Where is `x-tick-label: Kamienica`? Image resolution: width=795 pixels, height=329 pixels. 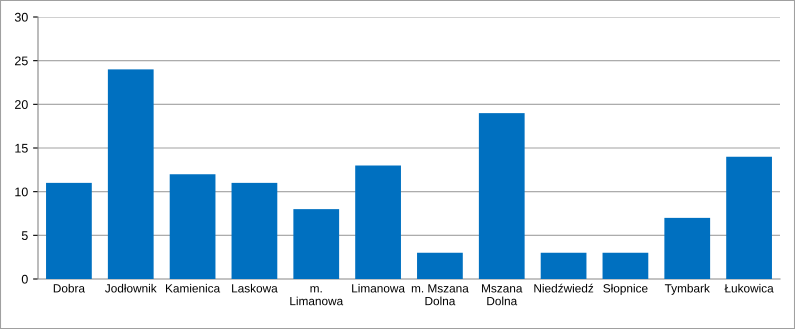
x-tick-label: Kamienica is located at coordinates (193, 288).